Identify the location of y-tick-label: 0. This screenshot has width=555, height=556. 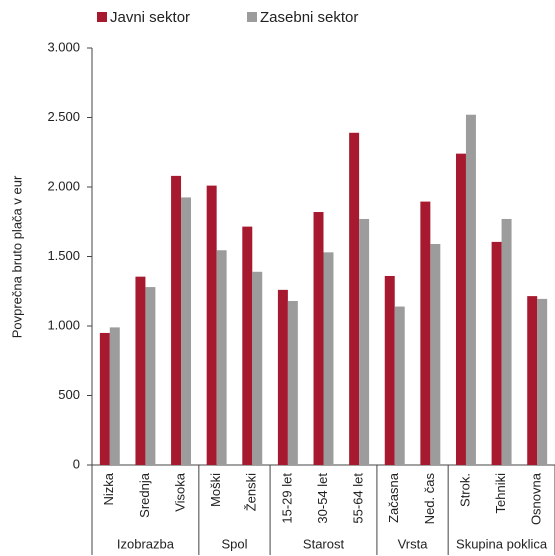
(76, 463).